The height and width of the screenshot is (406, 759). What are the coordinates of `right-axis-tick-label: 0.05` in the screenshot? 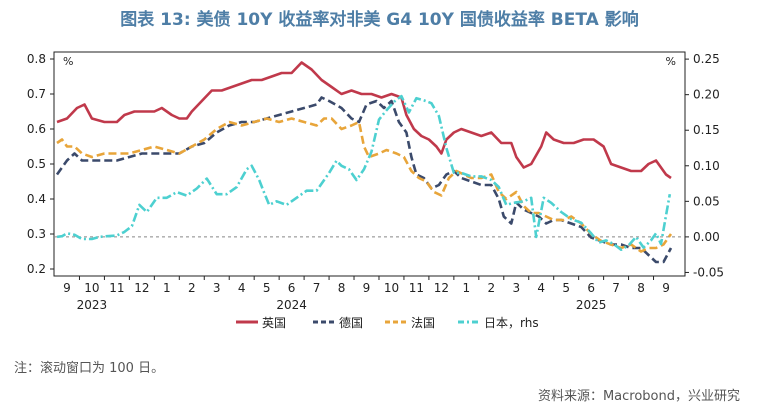 It's located at (706, 201).